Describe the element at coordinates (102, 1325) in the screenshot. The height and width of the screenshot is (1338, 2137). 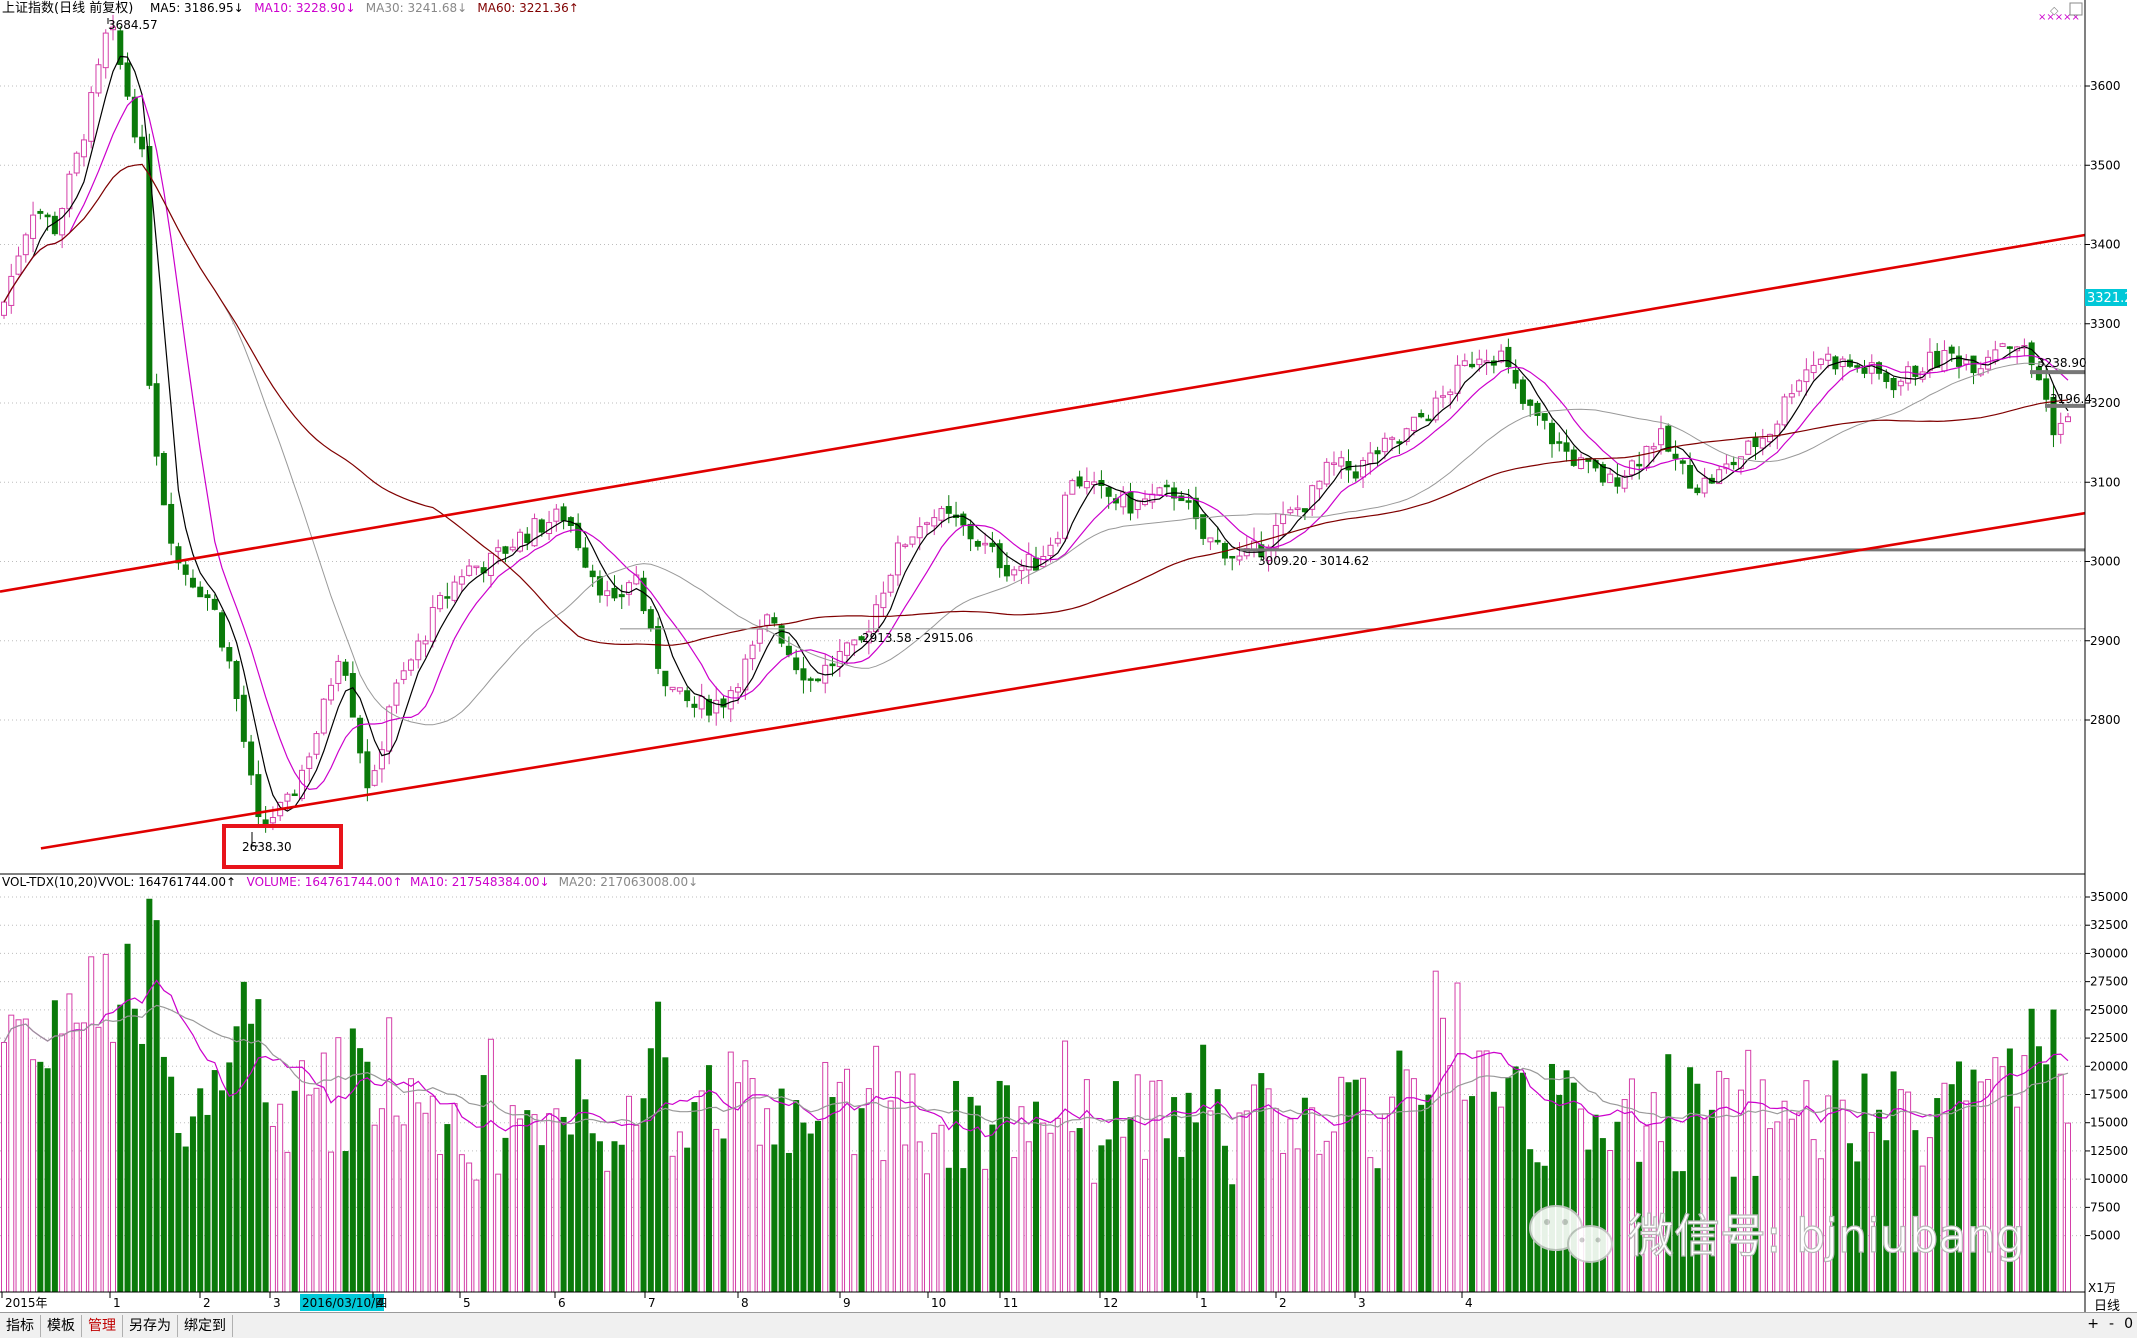
I see `tab-manage: 管理` at that location.